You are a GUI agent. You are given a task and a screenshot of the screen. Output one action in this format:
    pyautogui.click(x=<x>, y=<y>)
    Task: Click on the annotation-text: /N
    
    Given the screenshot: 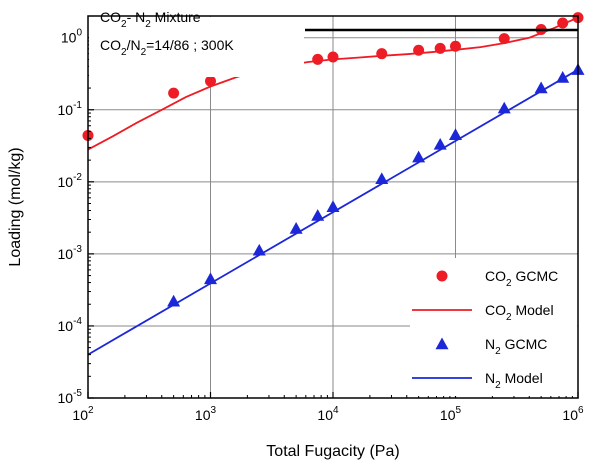 What is the action you would take?
    pyautogui.click(x=134, y=45)
    